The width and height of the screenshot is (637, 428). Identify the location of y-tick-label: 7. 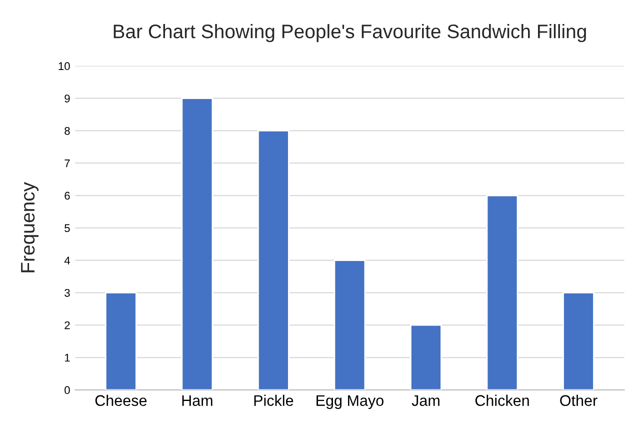
(67, 163).